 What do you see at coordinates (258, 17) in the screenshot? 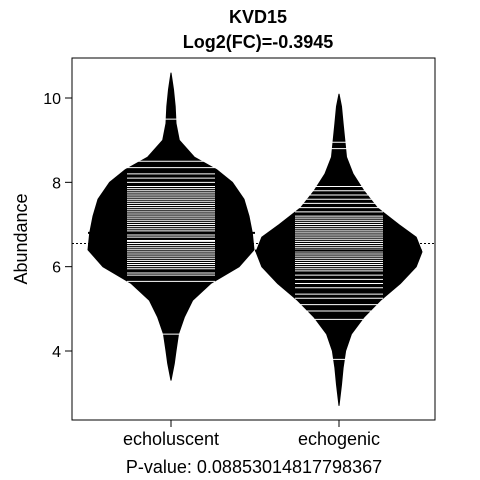
I see `chart-title: KVD15` at bounding box center [258, 17].